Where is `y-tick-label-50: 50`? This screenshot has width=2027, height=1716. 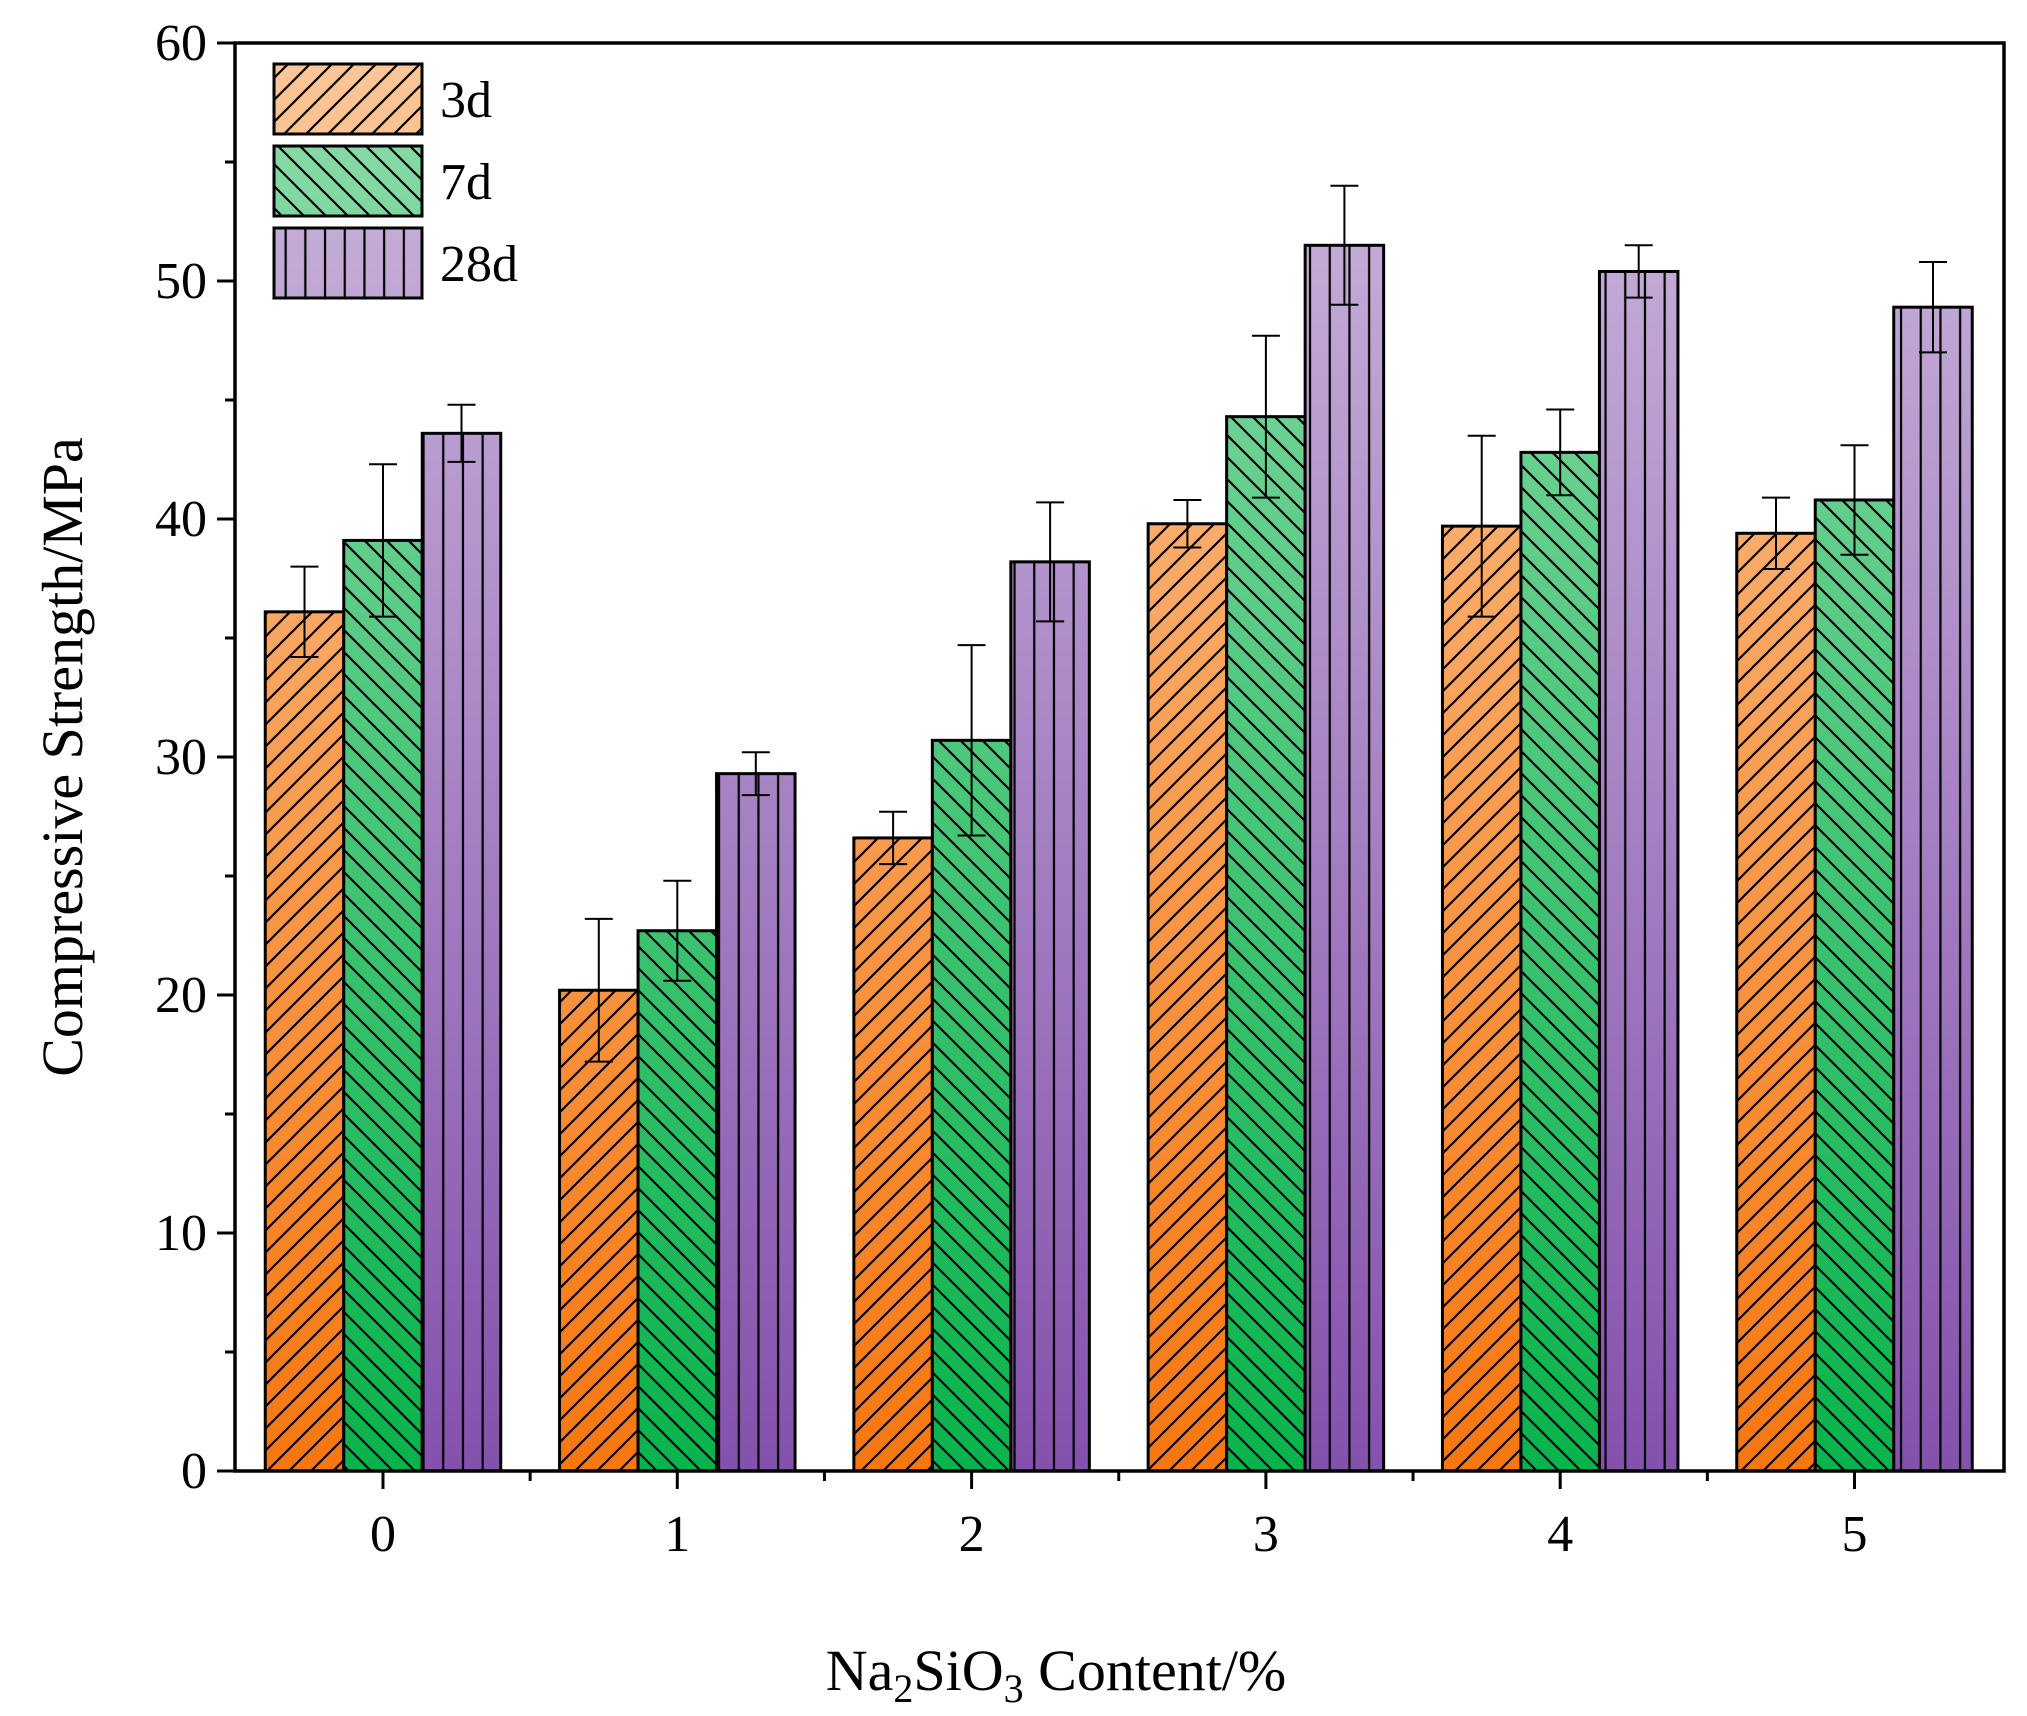 y-tick-label-50: 50 is located at coordinates (181, 281).